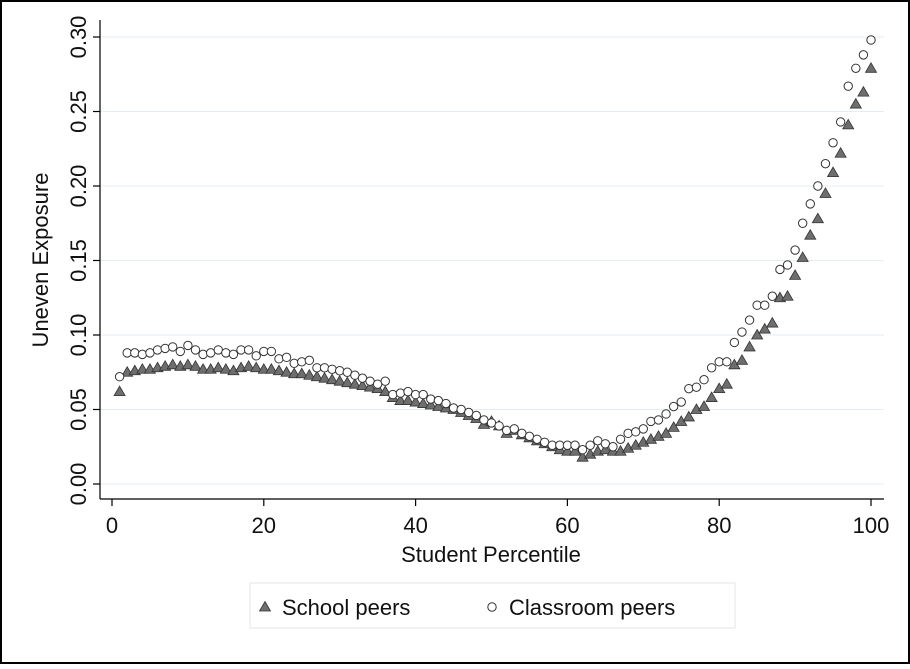 This screenshot has height=669, width=910. I want to click on x-tick-label: 80, so click(719, 525).